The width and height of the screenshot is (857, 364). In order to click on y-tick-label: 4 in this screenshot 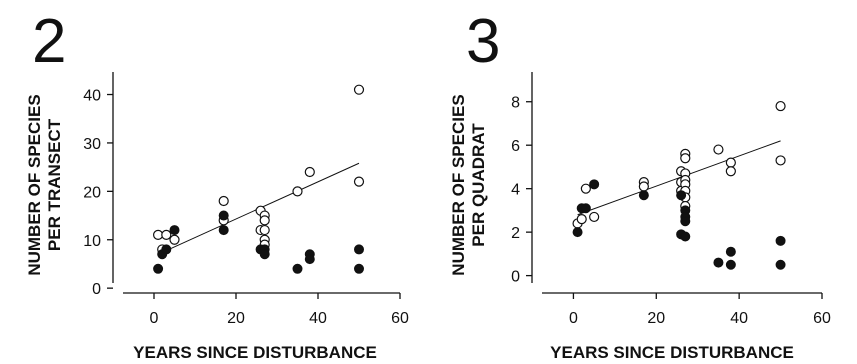, I will do `click(515, 190)`.